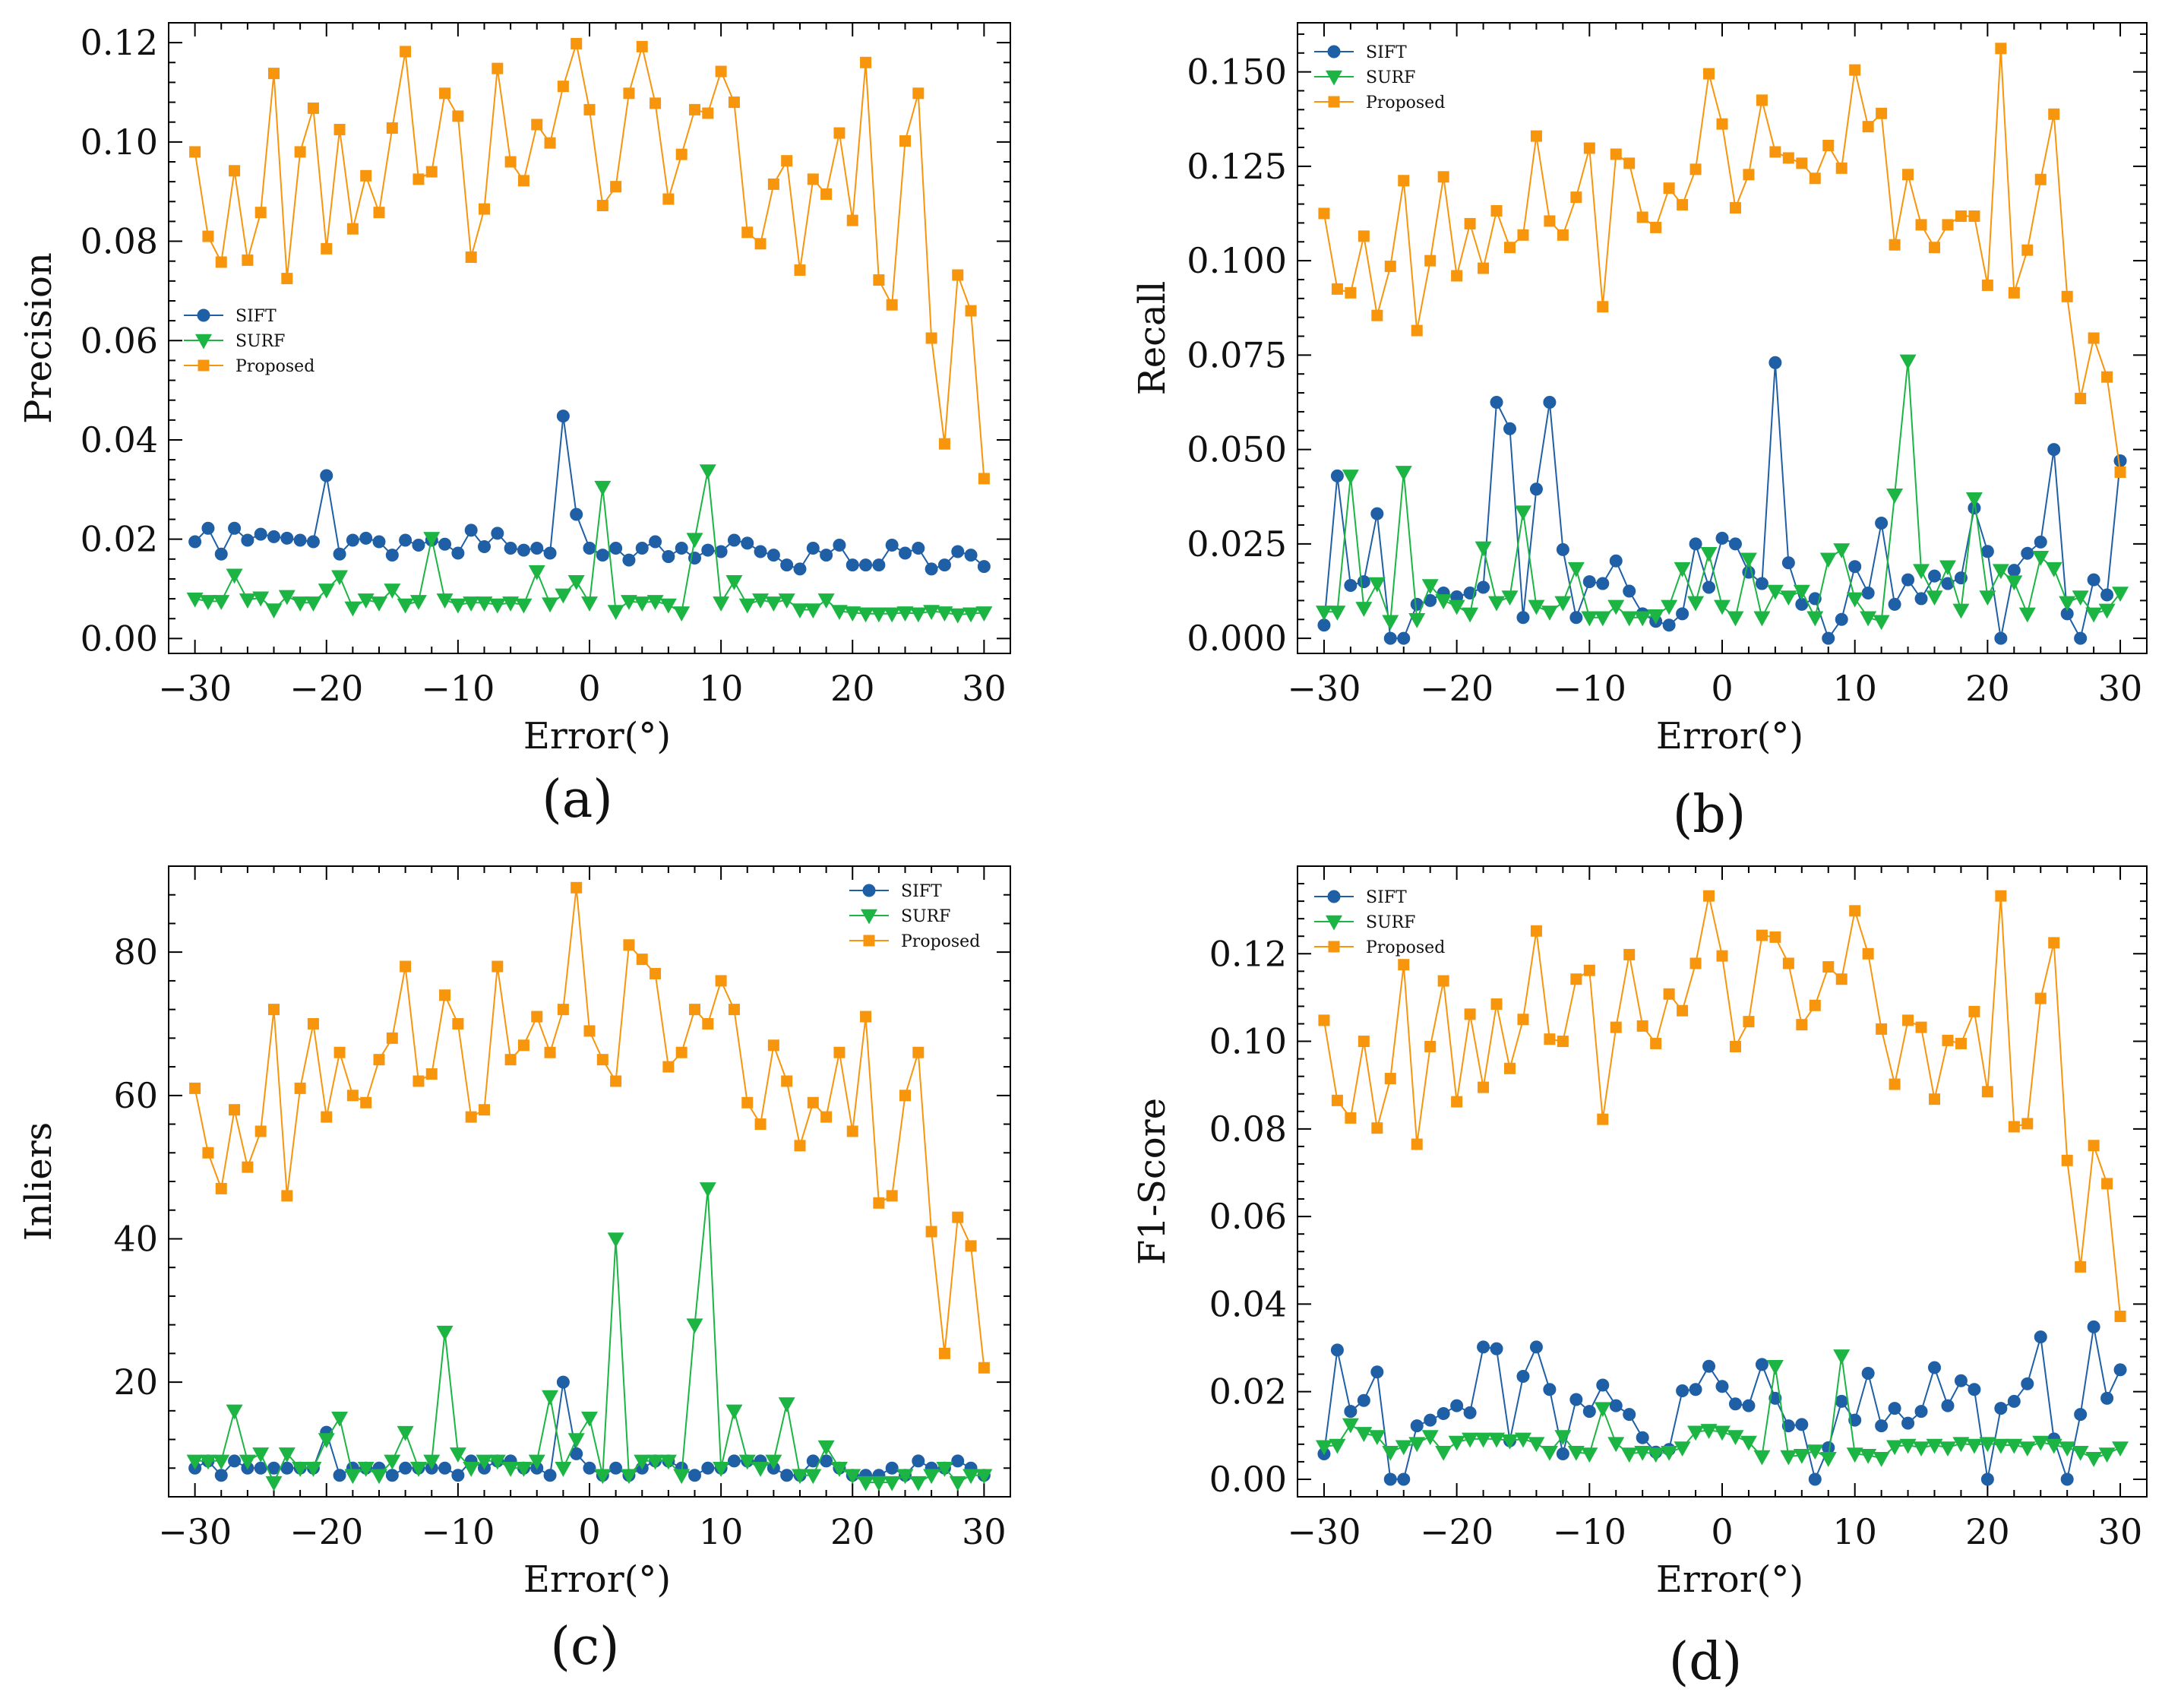 The height and width of the screenshot is (1708, 2162). I want to click on legend: SIFT SURF Proposed, so click(914, 916).